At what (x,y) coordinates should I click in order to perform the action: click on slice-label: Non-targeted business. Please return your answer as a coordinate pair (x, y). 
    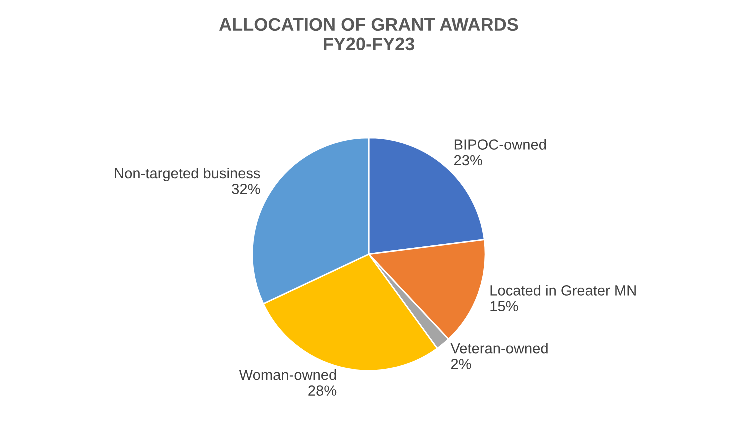
    Looking at the image, I should click on (187, 175).